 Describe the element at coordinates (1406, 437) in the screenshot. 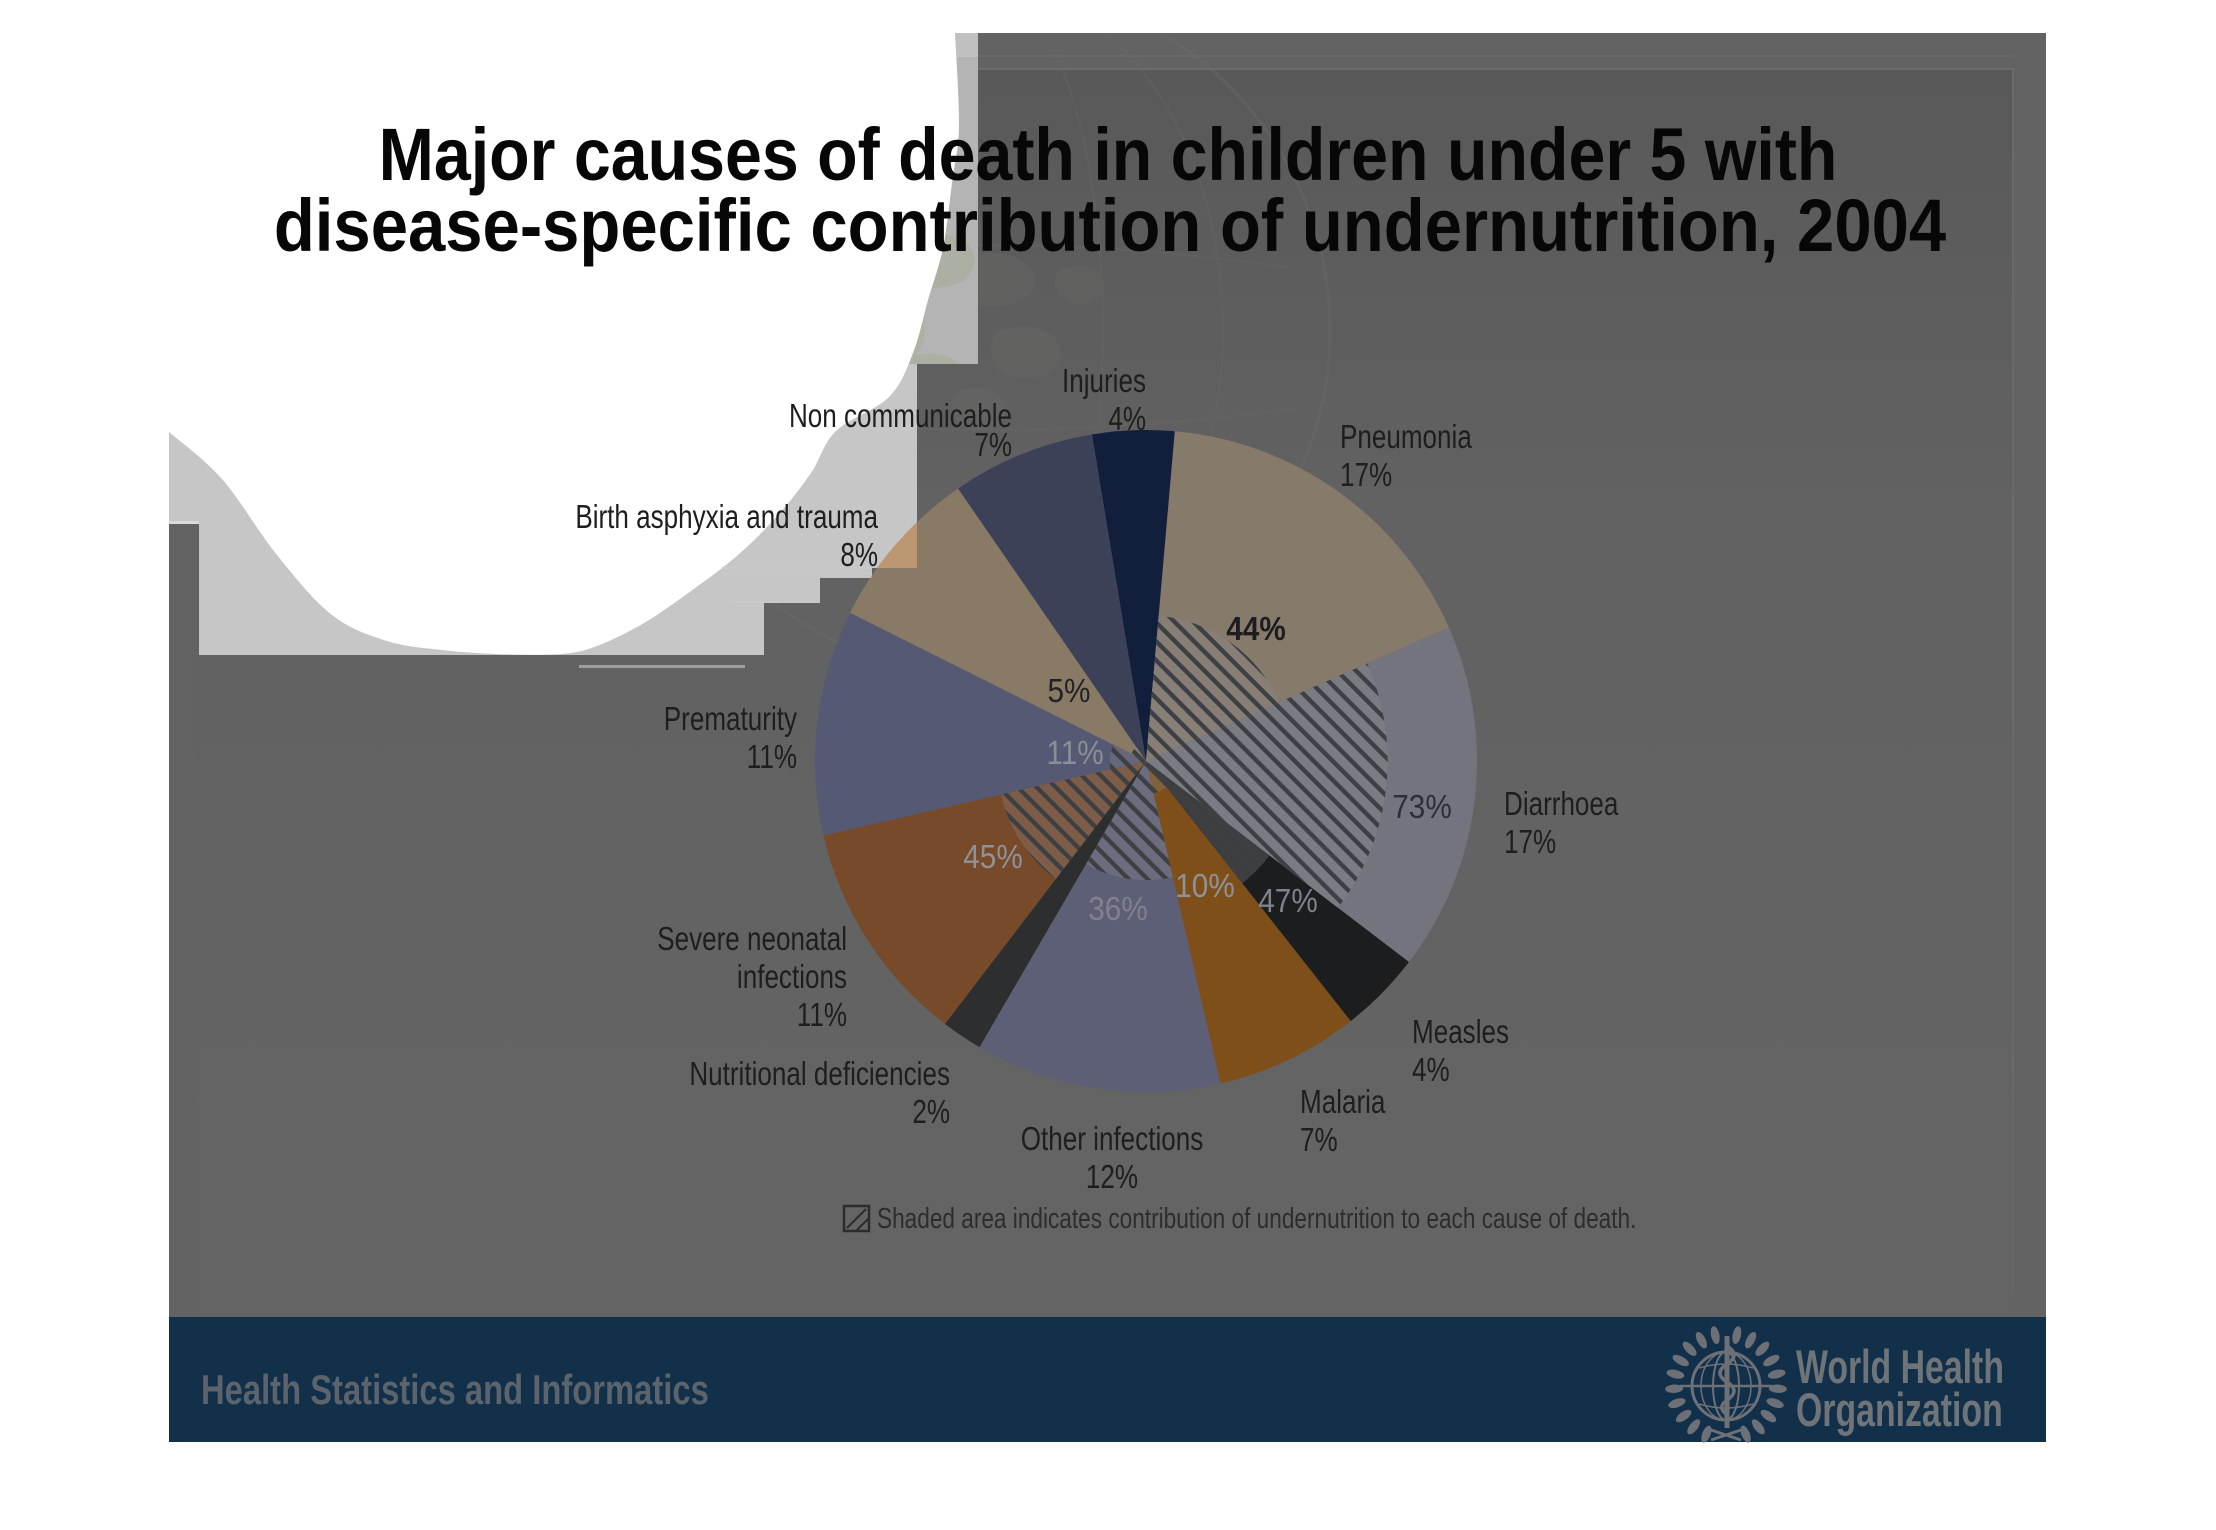

I see `svg-text: Pneumonia` at that location.